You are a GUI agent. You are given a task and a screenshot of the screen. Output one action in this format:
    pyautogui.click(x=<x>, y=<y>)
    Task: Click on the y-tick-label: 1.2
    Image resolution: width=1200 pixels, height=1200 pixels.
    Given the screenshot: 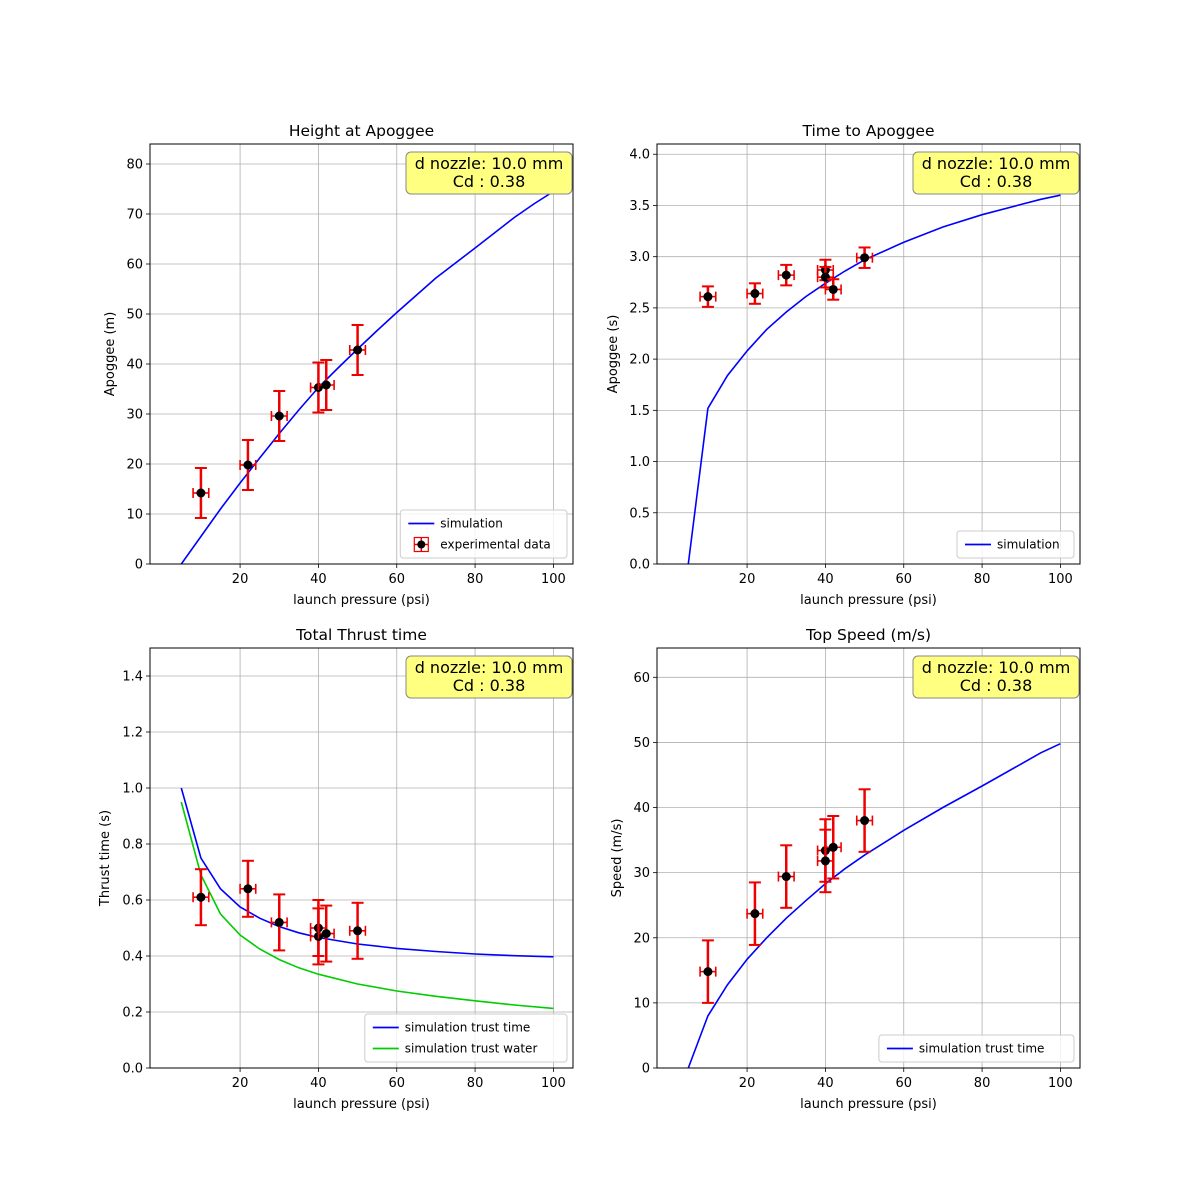 What is the action you would take?
    pyautogui.click(x=132, y=733)
    